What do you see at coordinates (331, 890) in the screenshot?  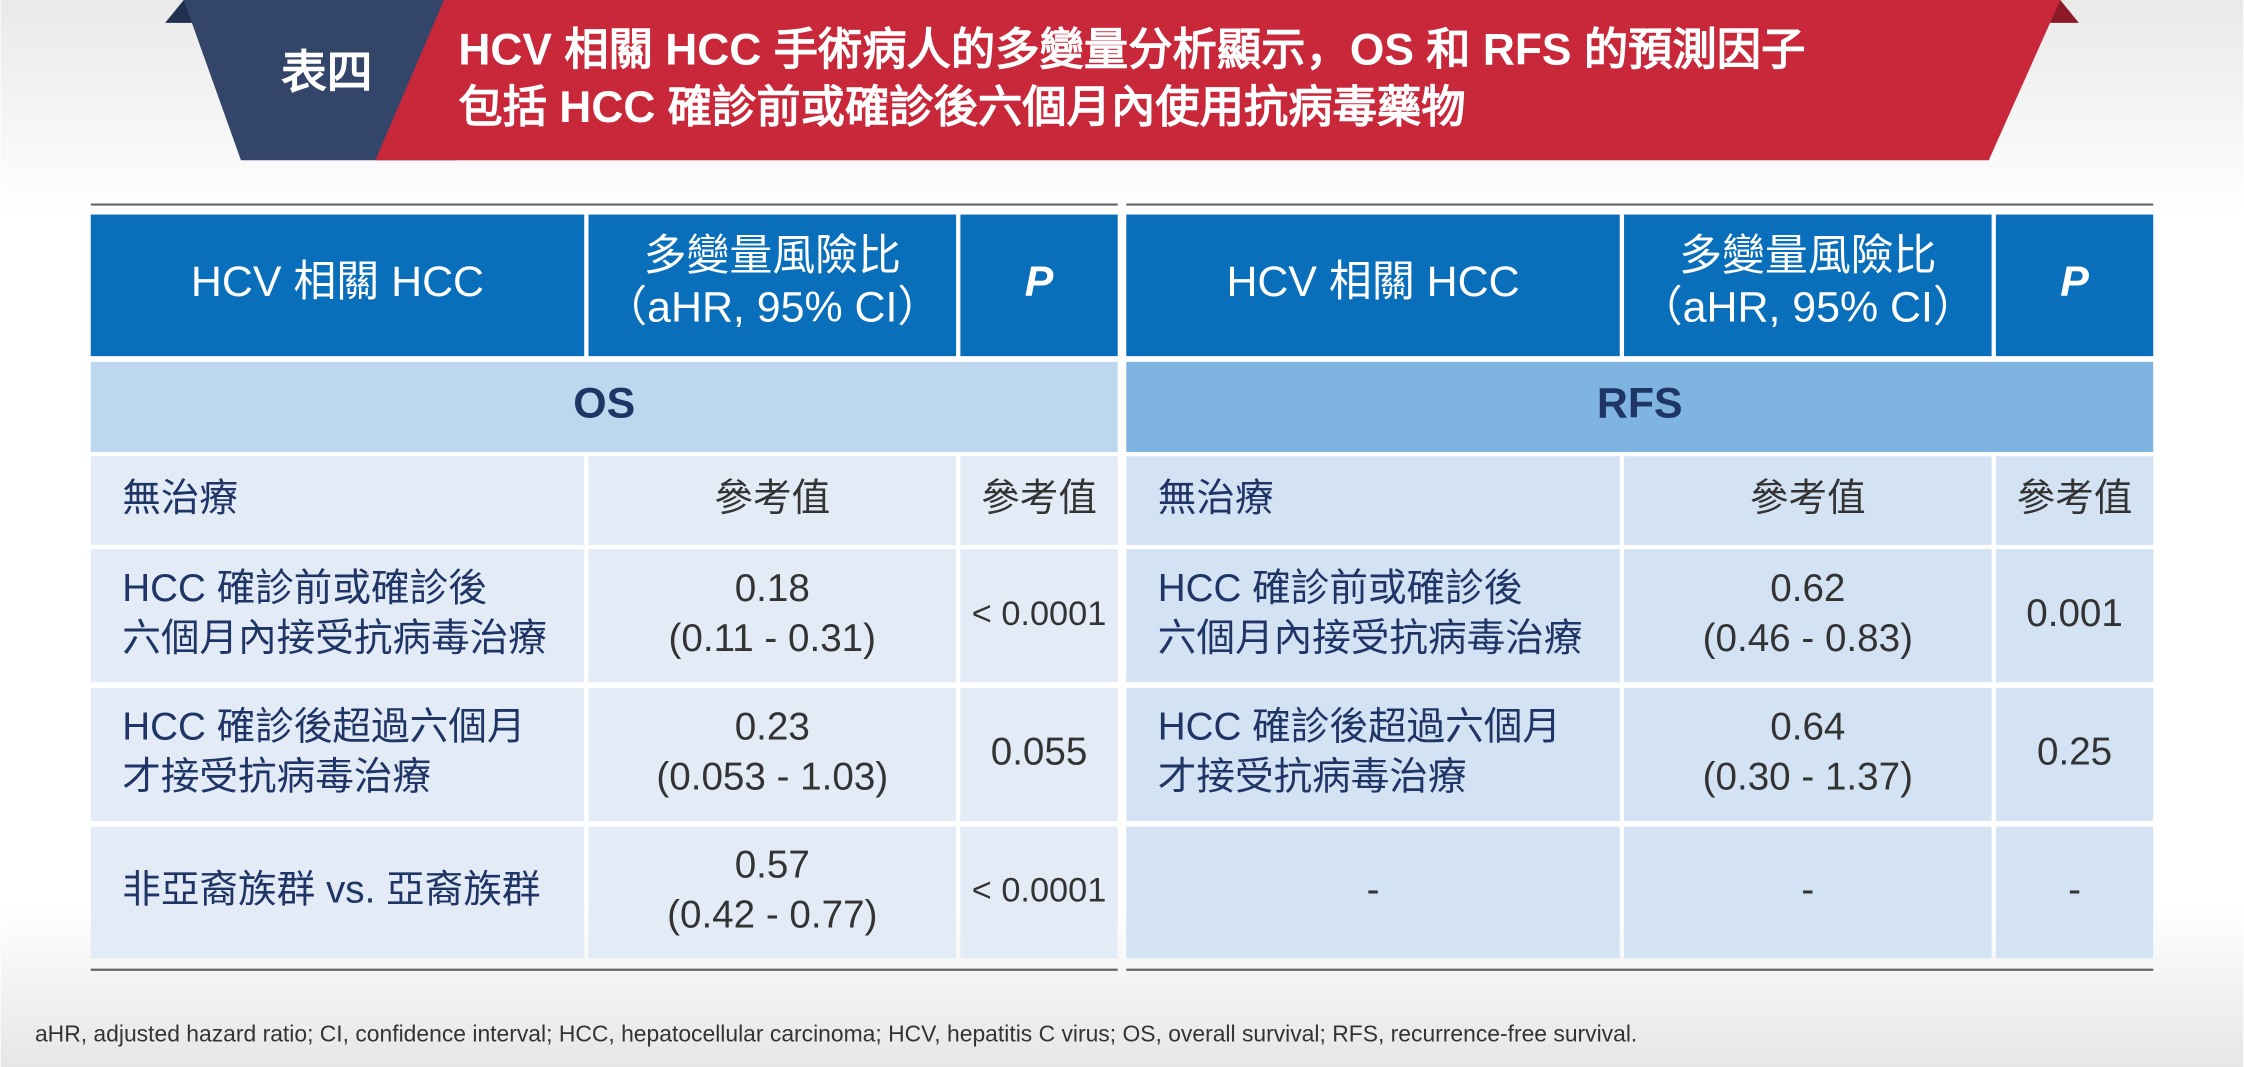 I see `cell-text: 非亞裔族群 vs. 亞裔族群` at bounding box center [331, 890].